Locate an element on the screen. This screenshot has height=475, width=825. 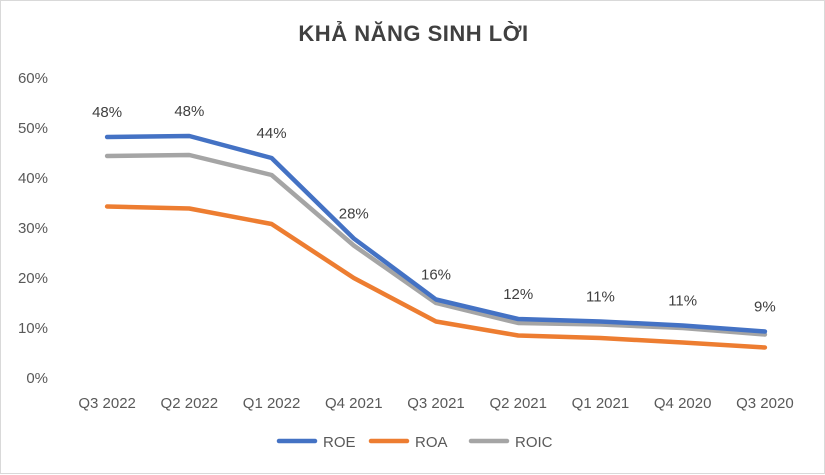
legend: ROE ROA ROIC is located at coordinates (414, 442).